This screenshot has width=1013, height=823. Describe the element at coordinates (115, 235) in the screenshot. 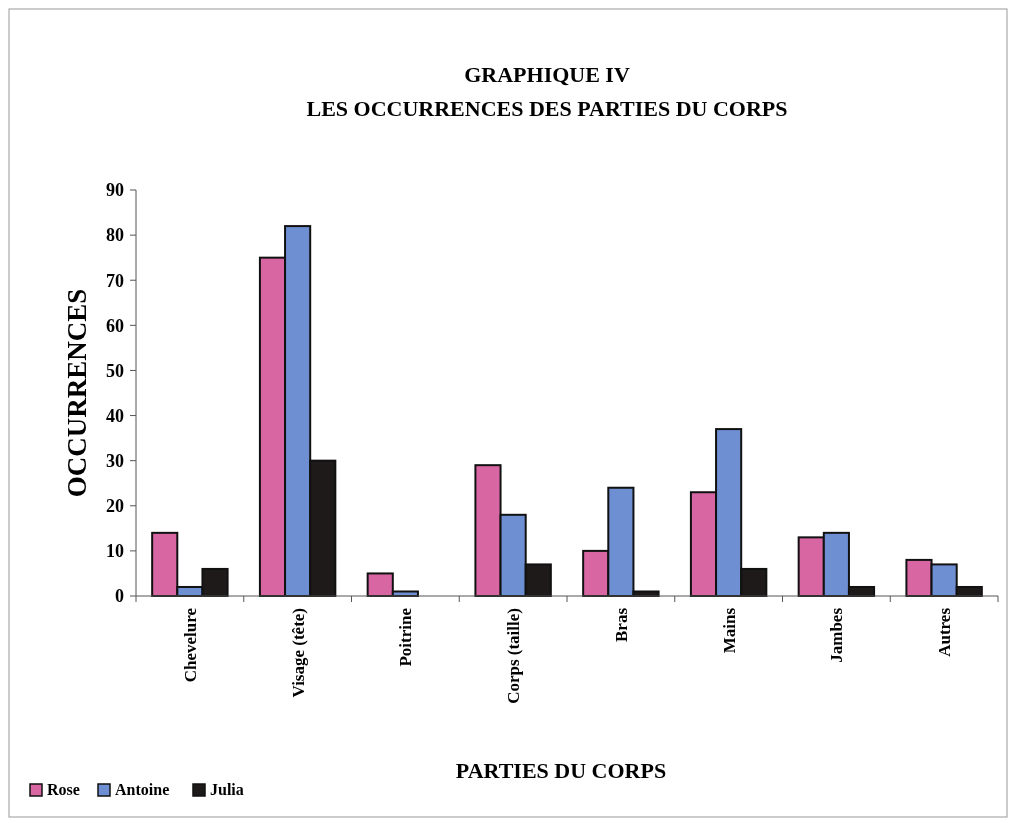

I see `y-tick-label: 80` at that location.